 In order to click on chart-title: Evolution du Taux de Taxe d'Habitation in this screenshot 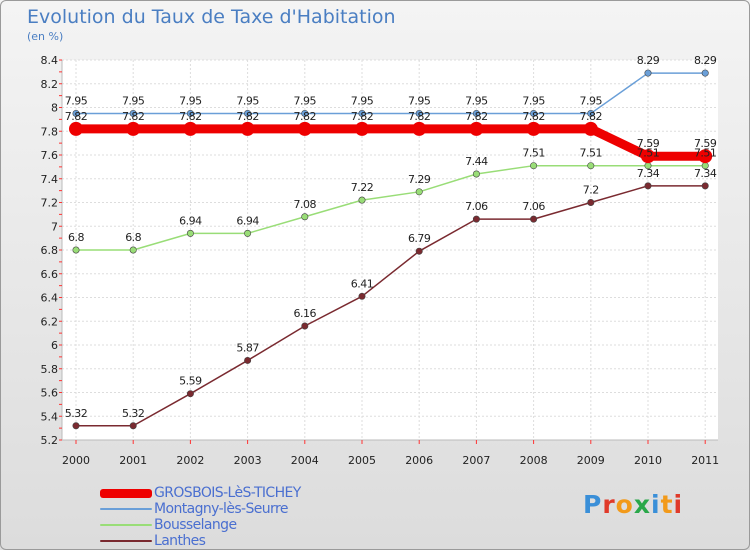, I will do `click(211, 17)`.